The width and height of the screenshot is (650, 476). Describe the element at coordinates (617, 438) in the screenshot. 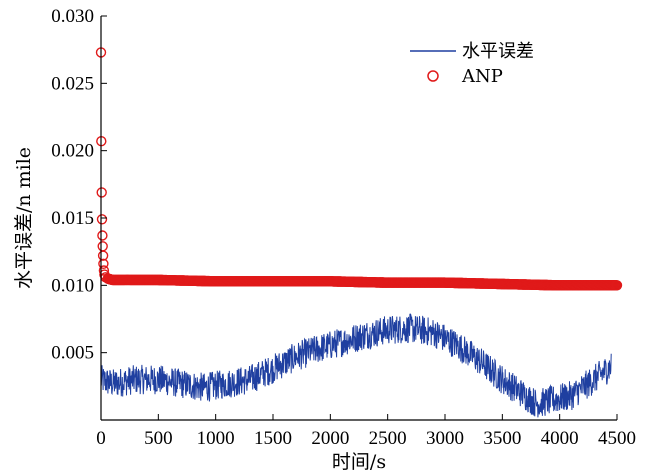

I see `x-tick-label: 4500` at that location.